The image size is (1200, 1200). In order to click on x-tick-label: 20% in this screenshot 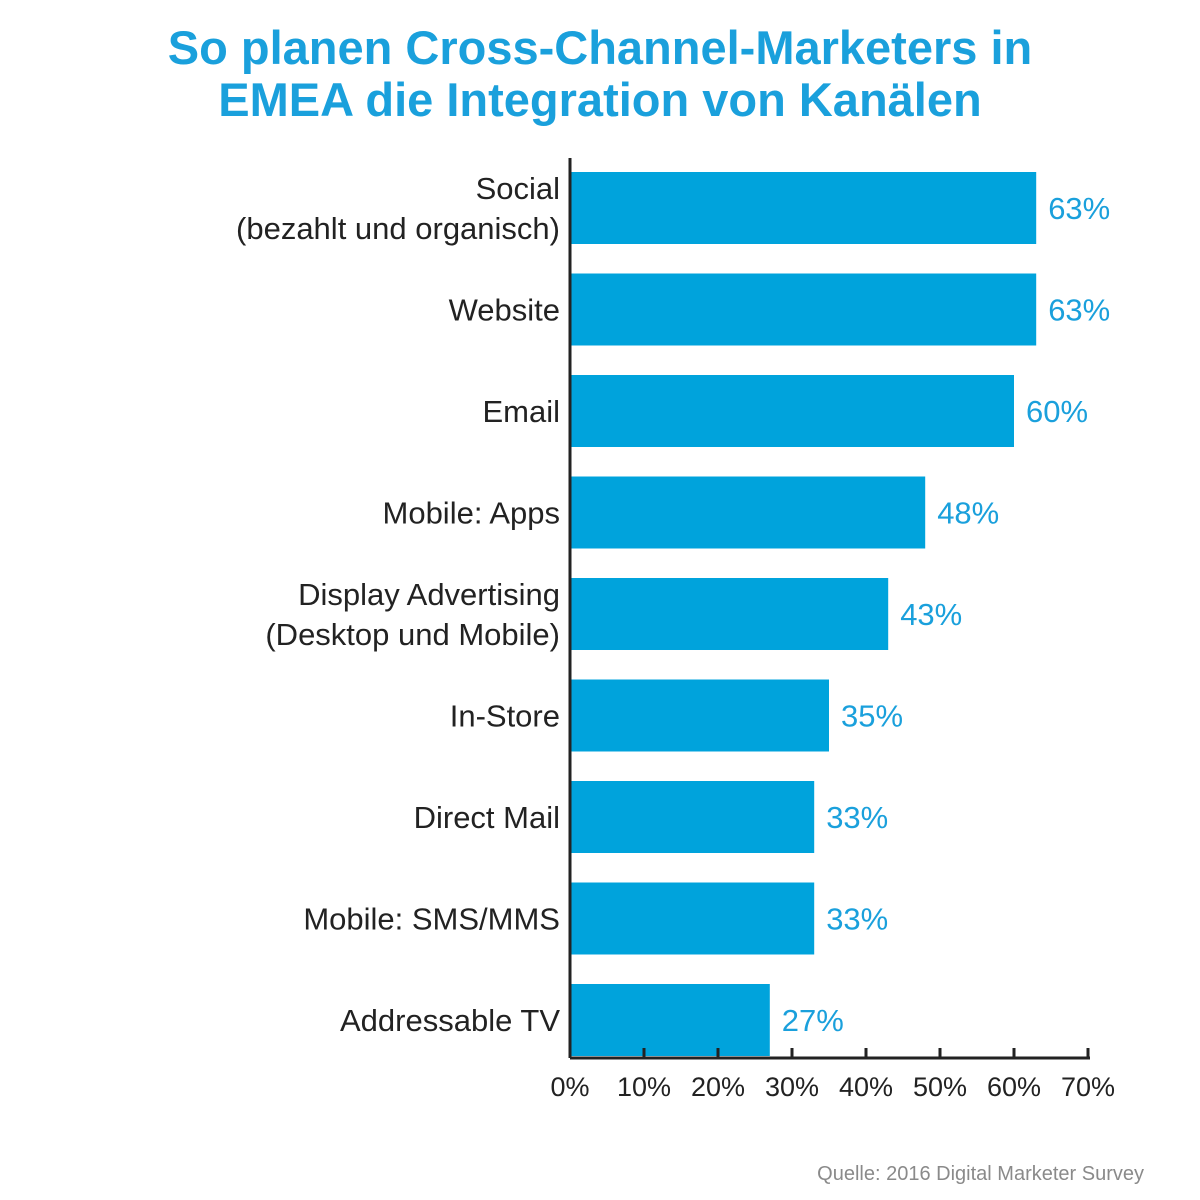, I will do `click(718, 1087)`.